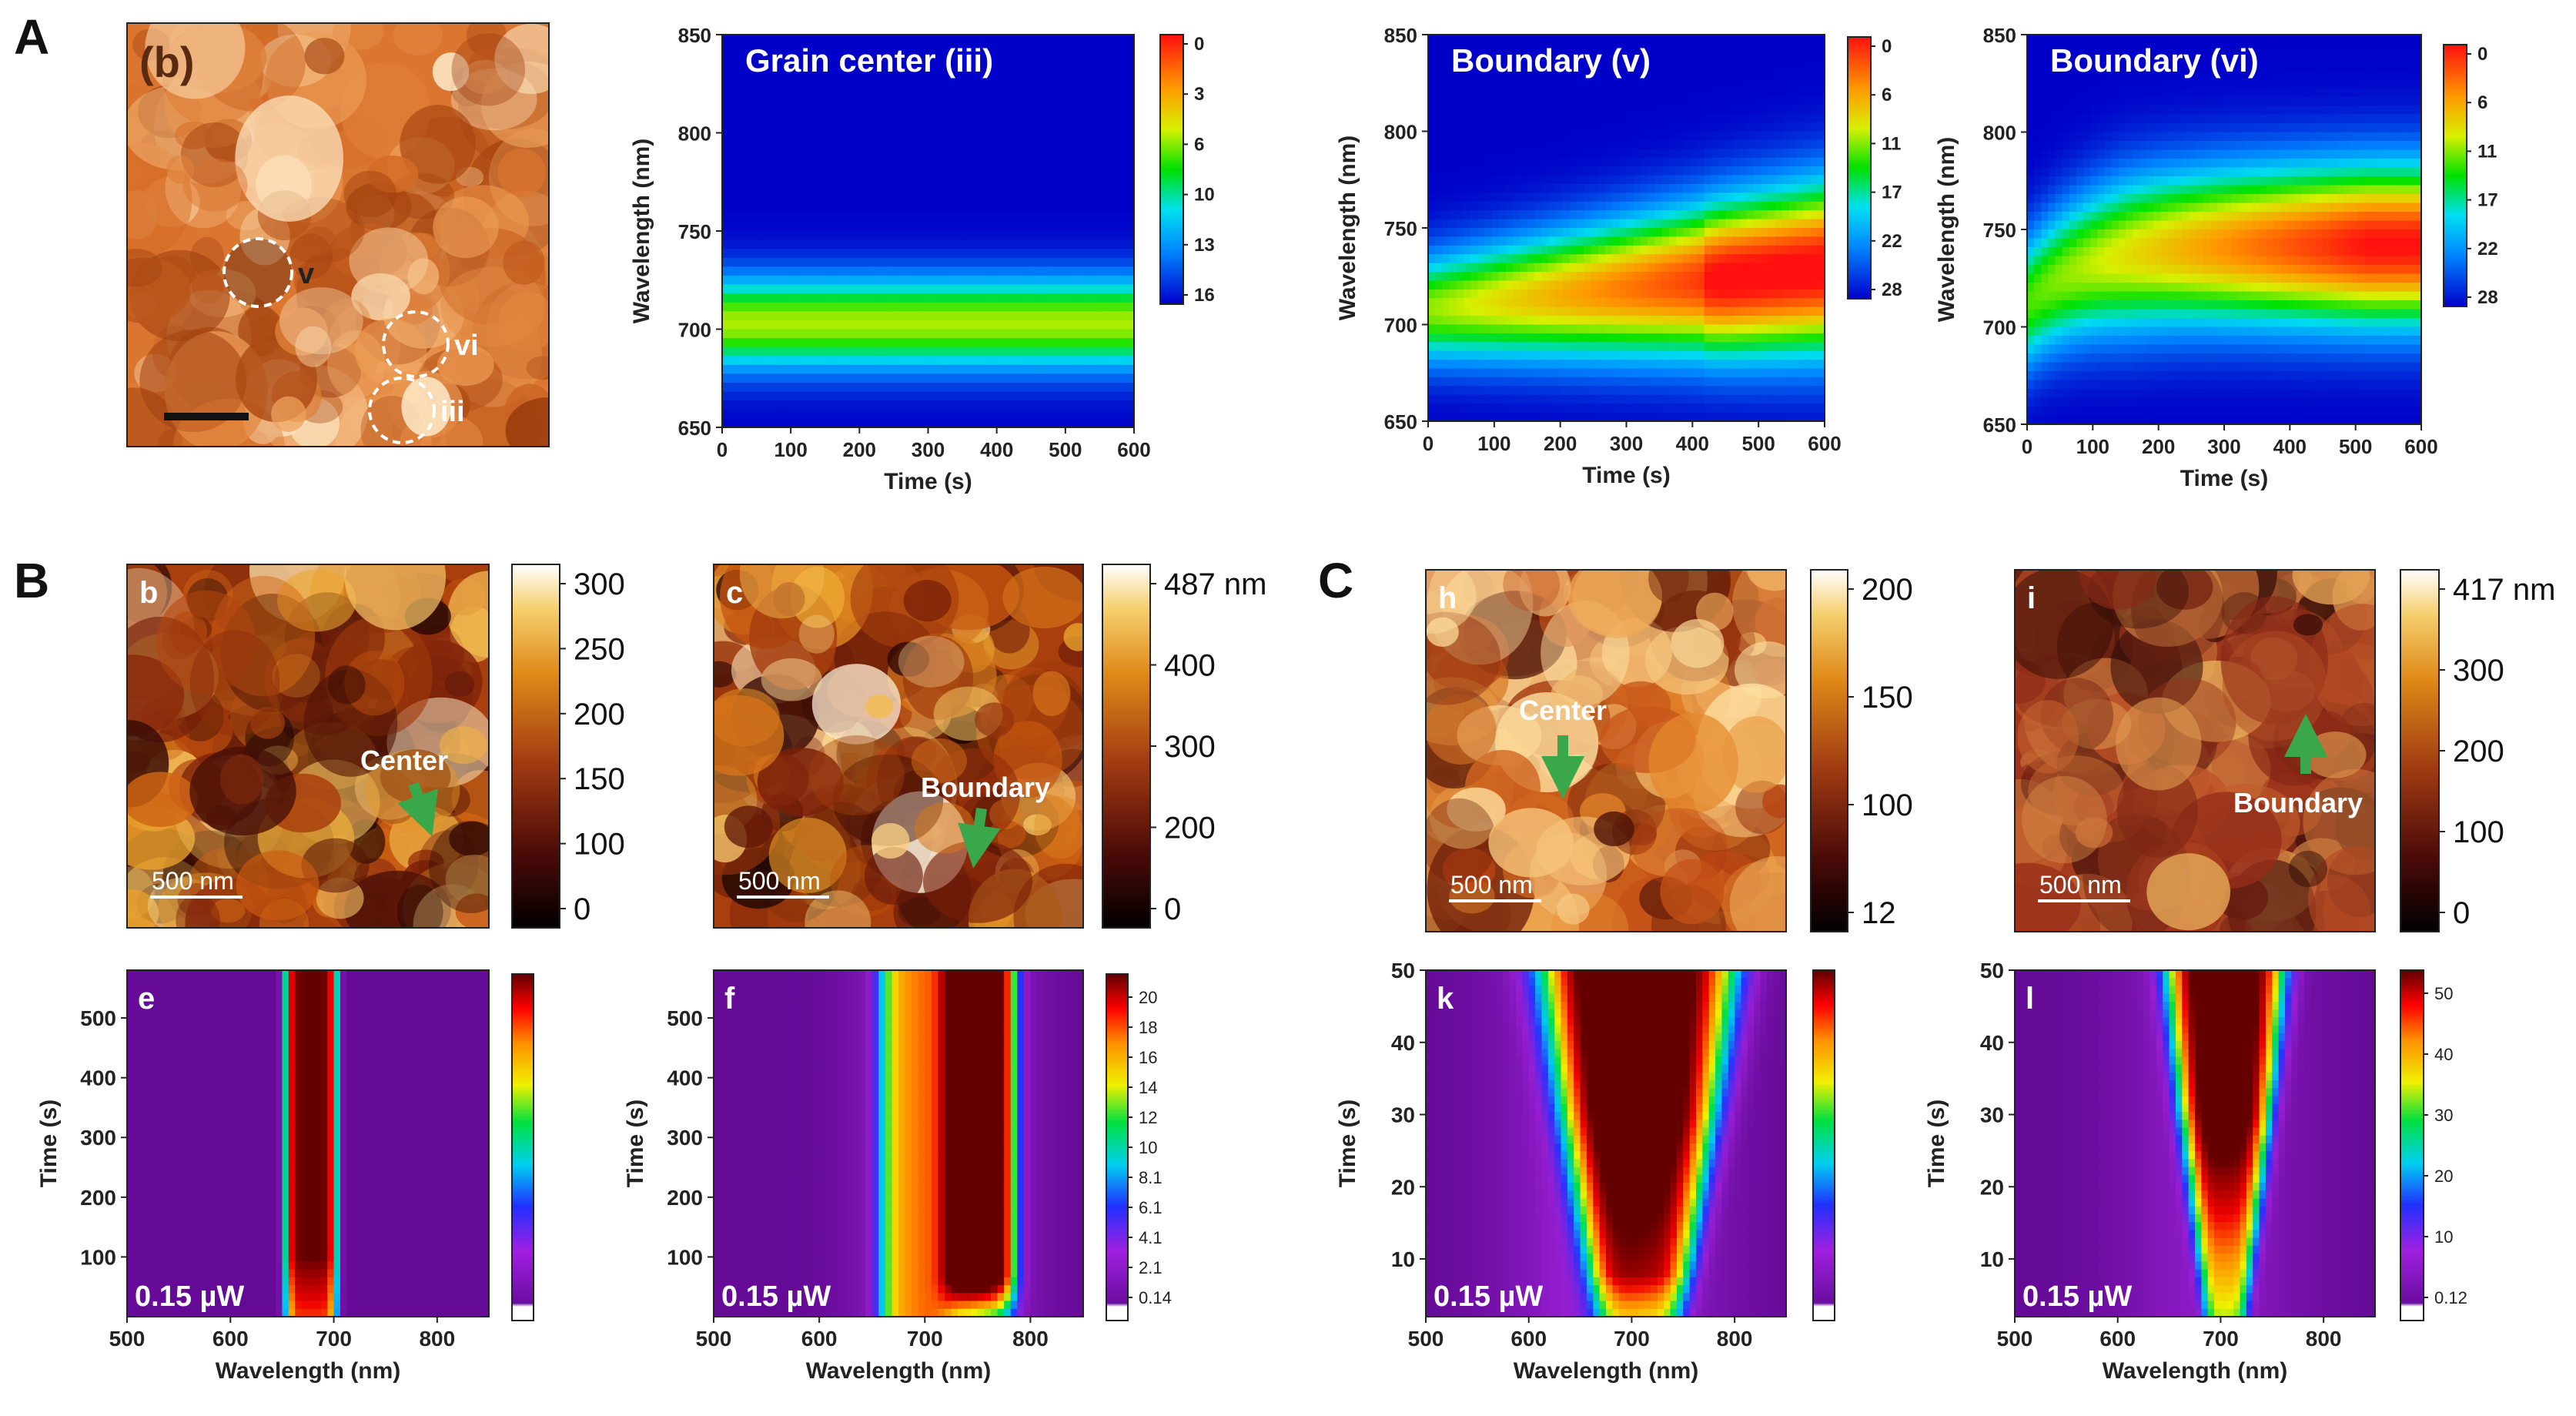 Image resolution: width=2576 pixels, height=1416 pixels. I want to click on afm-grain, so click(159, 290).